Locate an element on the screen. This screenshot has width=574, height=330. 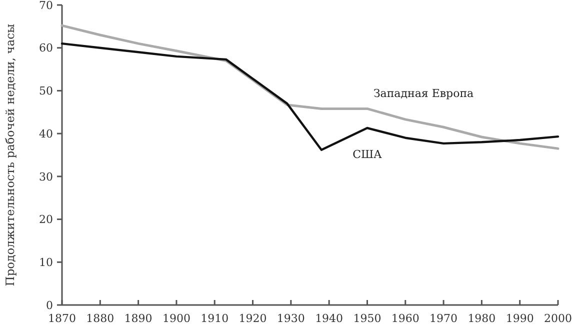
series-label: США is located at coordinates (367, 154).